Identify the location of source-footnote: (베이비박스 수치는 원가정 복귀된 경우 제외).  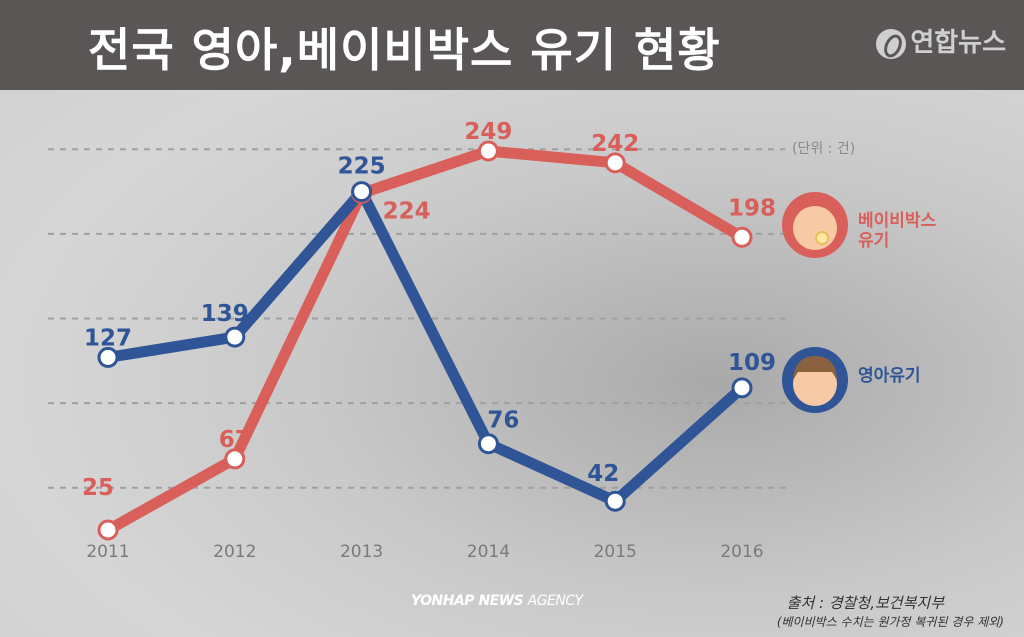
(890, 622).